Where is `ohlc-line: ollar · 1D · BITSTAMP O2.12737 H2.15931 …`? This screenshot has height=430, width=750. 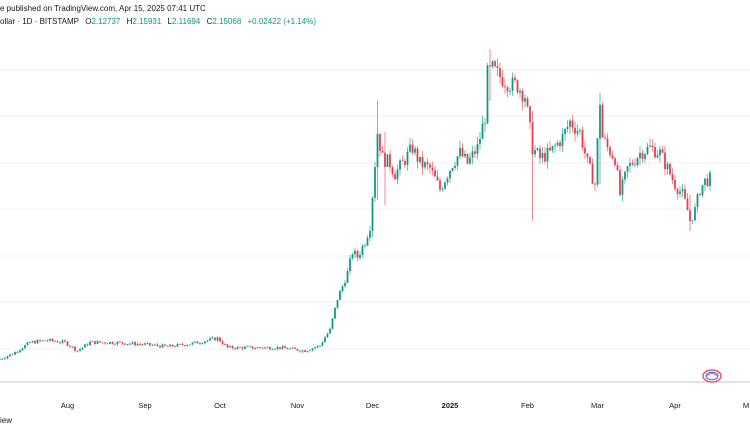
ohlc-line: ollar · 1D · BITSTAMP O2.12737 H2.15931 … is located at coordinates (158, 21).